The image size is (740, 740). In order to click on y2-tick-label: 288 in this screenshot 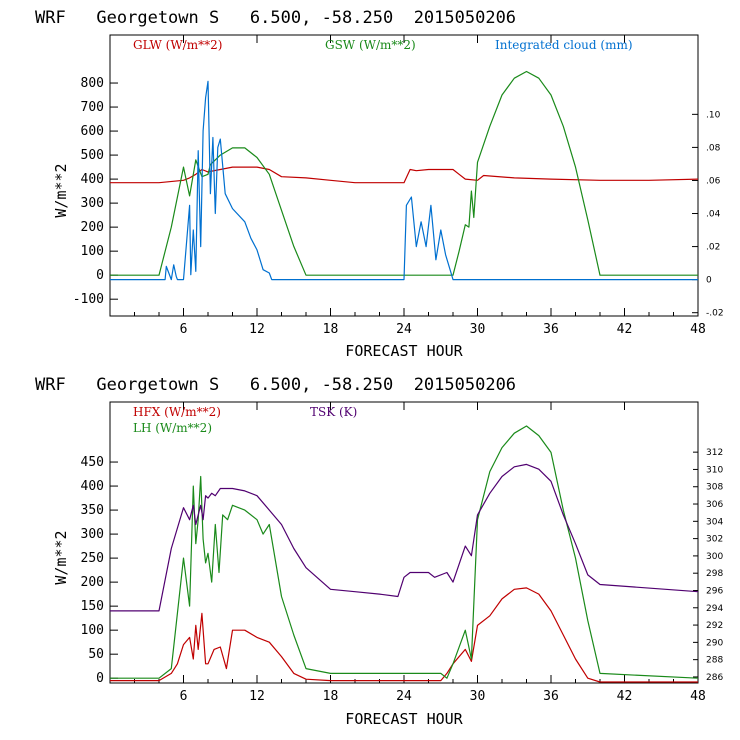, I will do `click(714, 661)`.